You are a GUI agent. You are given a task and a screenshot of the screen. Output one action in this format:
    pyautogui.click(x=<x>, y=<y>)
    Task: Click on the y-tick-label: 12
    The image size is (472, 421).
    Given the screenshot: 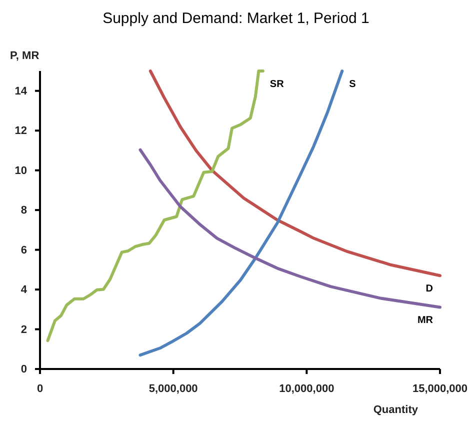 What is the action you would take?
    pyautogui.click(x=20, y=131)
    